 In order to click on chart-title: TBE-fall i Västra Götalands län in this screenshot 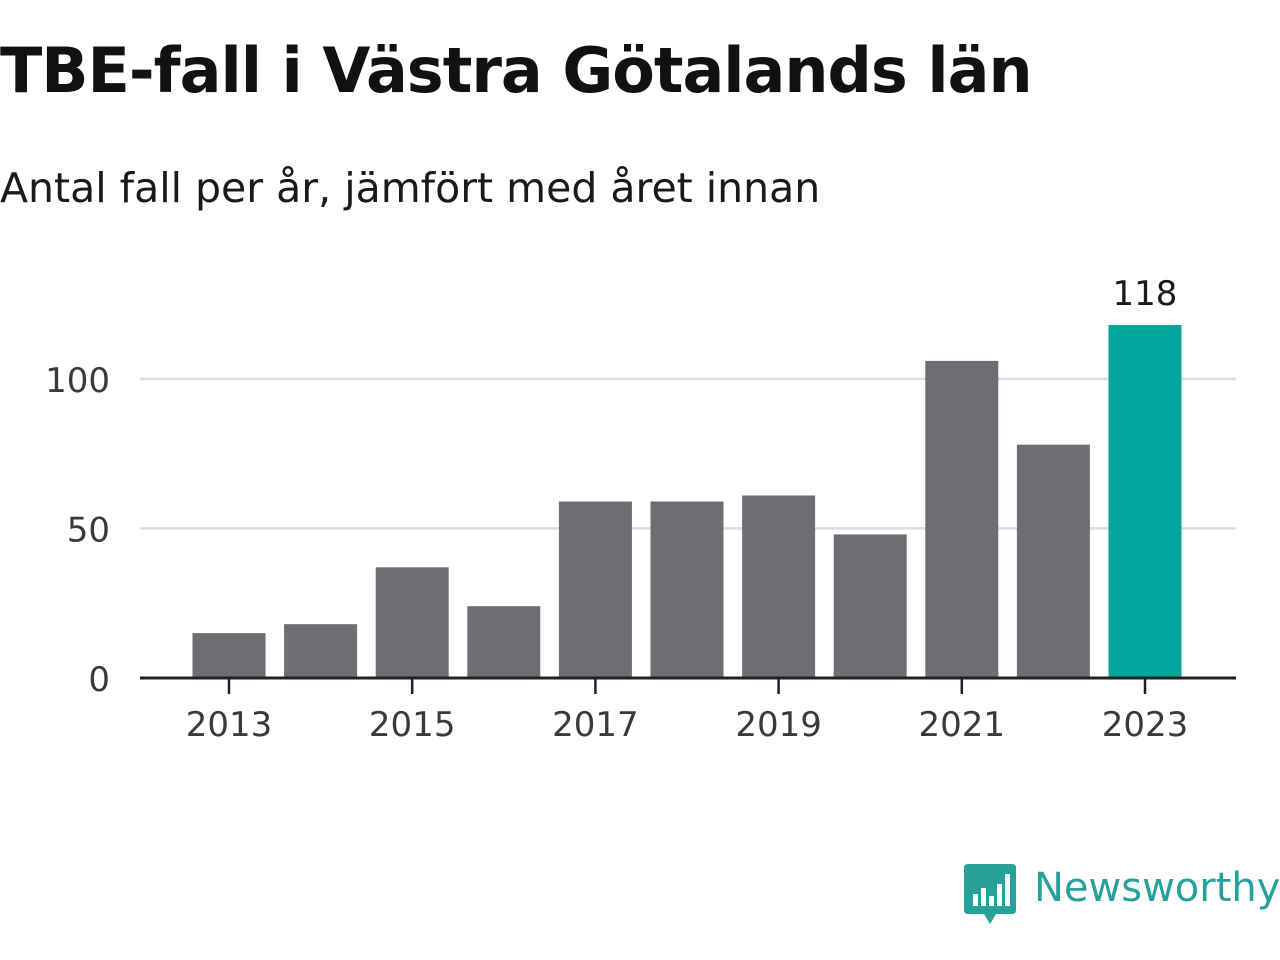, I will do `click(516, 70)`.